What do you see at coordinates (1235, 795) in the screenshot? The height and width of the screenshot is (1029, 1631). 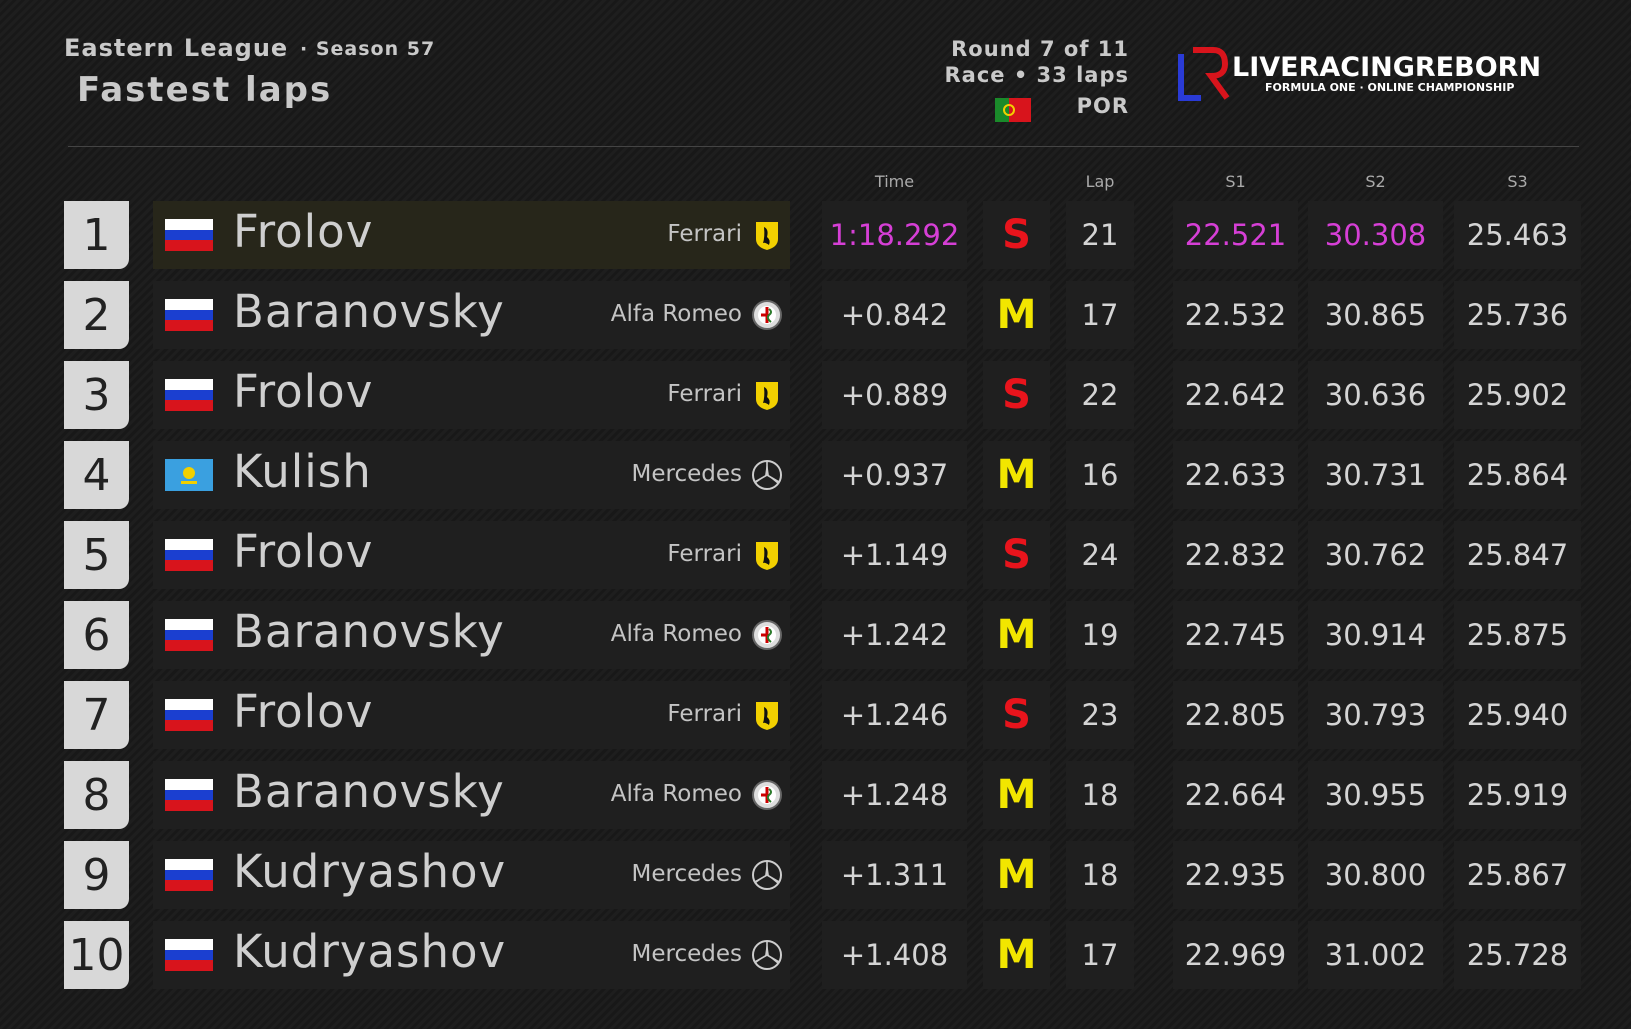 I see `sector-1: 22.664` at bounding box center [1235, 795].